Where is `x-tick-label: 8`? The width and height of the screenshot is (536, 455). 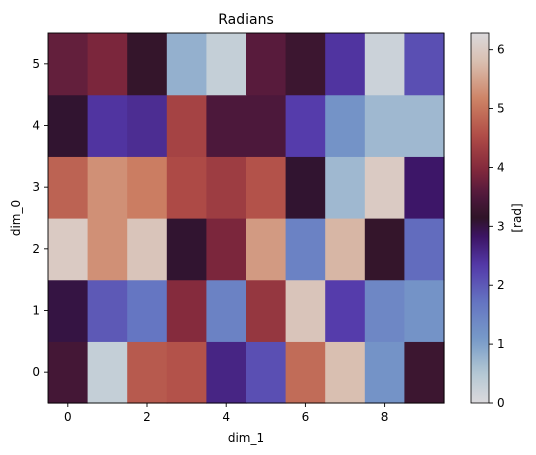 x-tick-label: 8 is located at coordinates (385, 417).